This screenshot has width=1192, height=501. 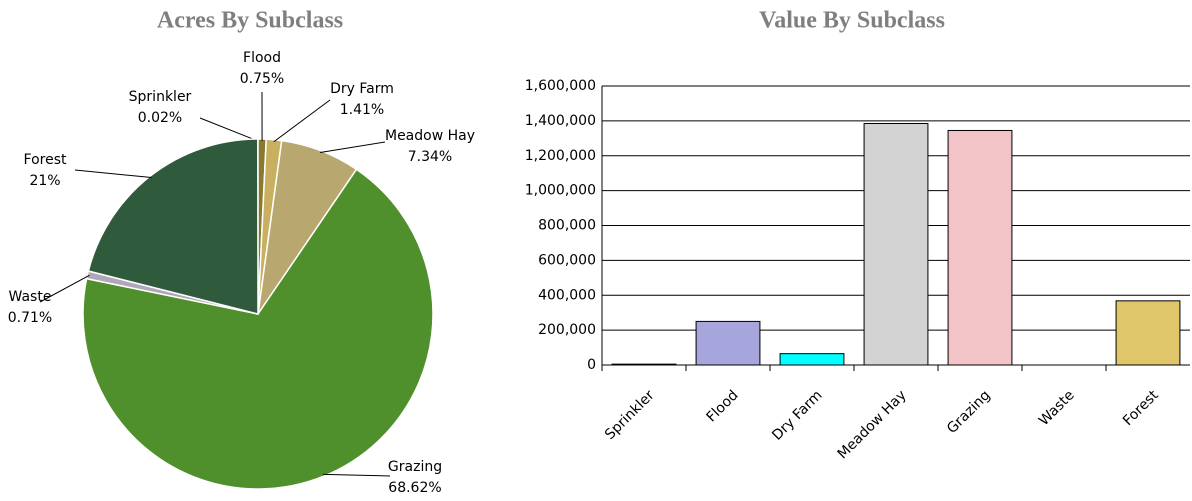 I want to click on x-tick-label: Dry Farm, so click(x=797, y=415).